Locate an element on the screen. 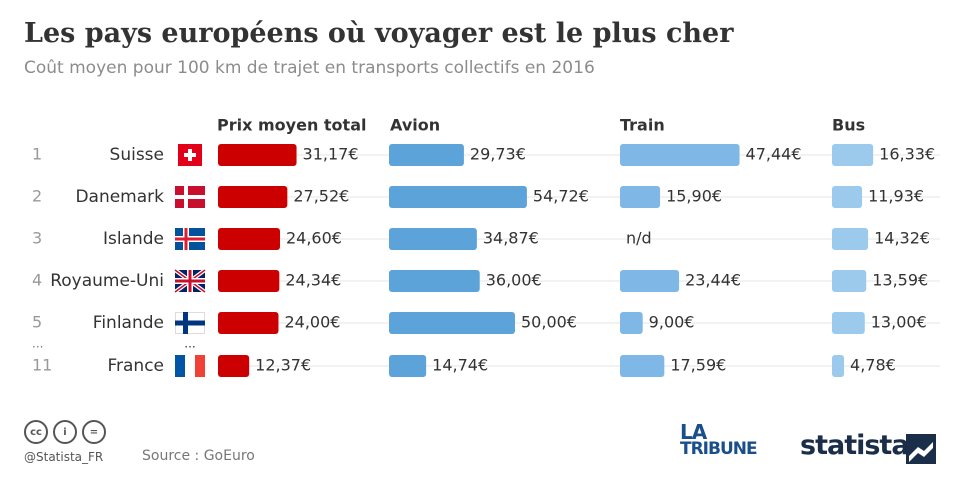  value-label: 47,44€ is located at coordinates (774, 154).